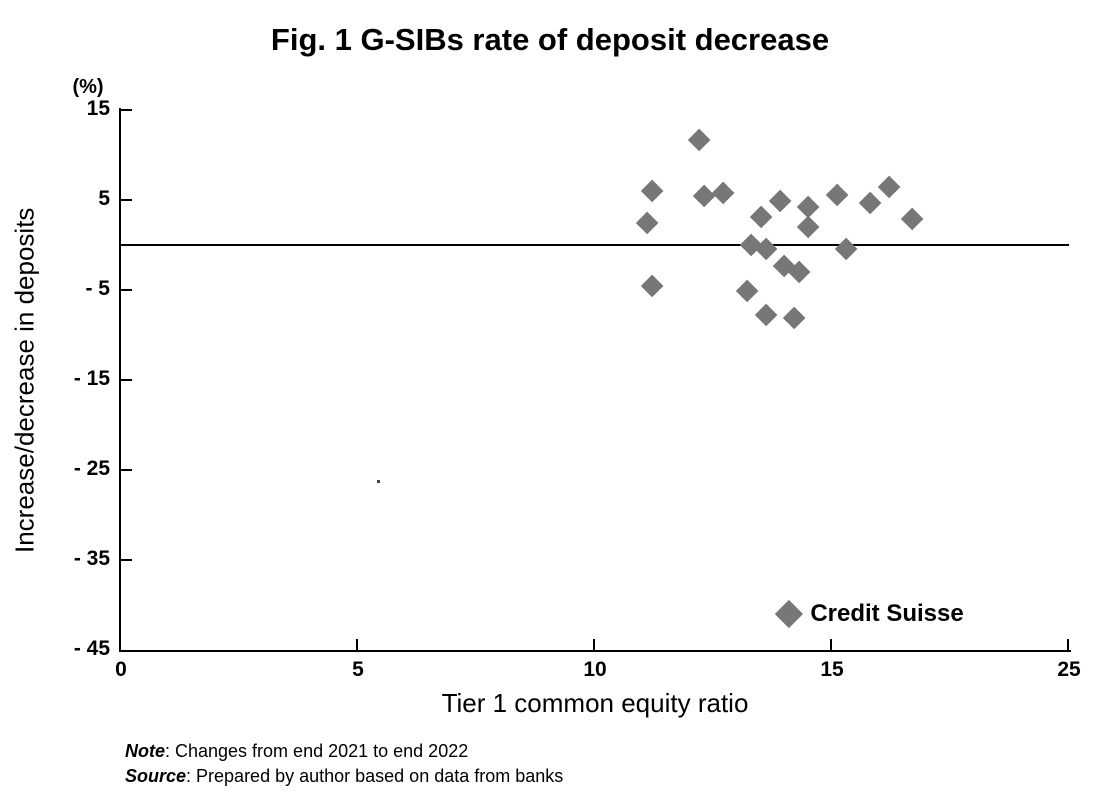 The height and width of the screenshot is (807, 1100). What do you see at coordinates (358, 669) in the screenshot?
I see `x-tick-label: 5` at bounding box center [358, 669].